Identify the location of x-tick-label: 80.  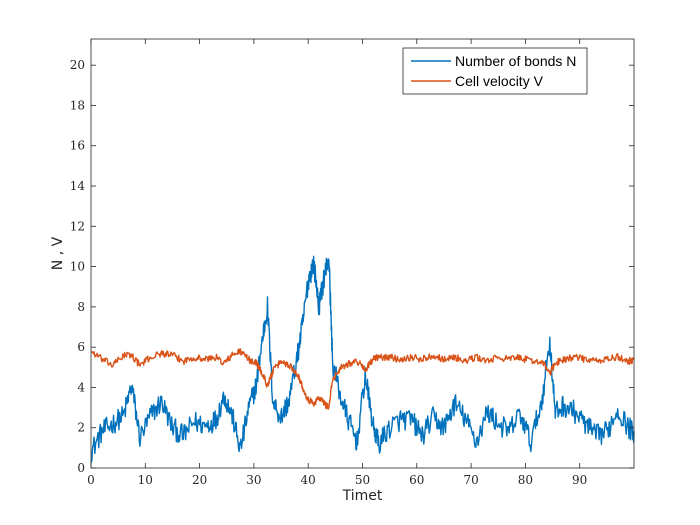
(525, 480).